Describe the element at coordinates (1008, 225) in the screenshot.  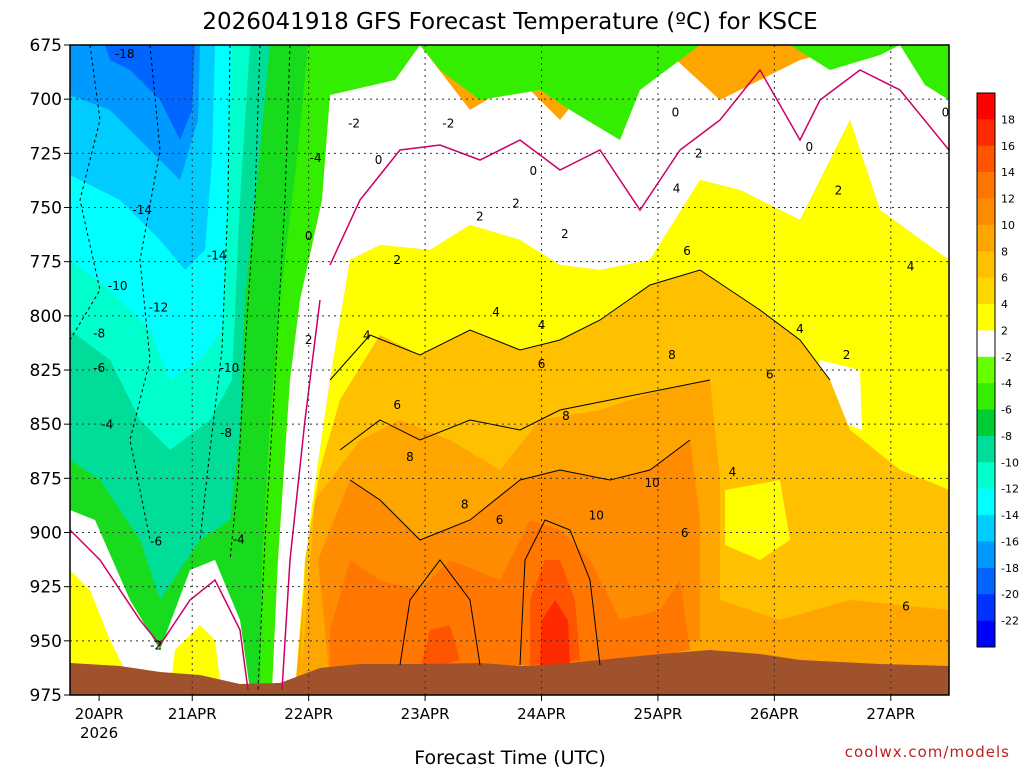
I see `colorbar-label: 10` at that location.